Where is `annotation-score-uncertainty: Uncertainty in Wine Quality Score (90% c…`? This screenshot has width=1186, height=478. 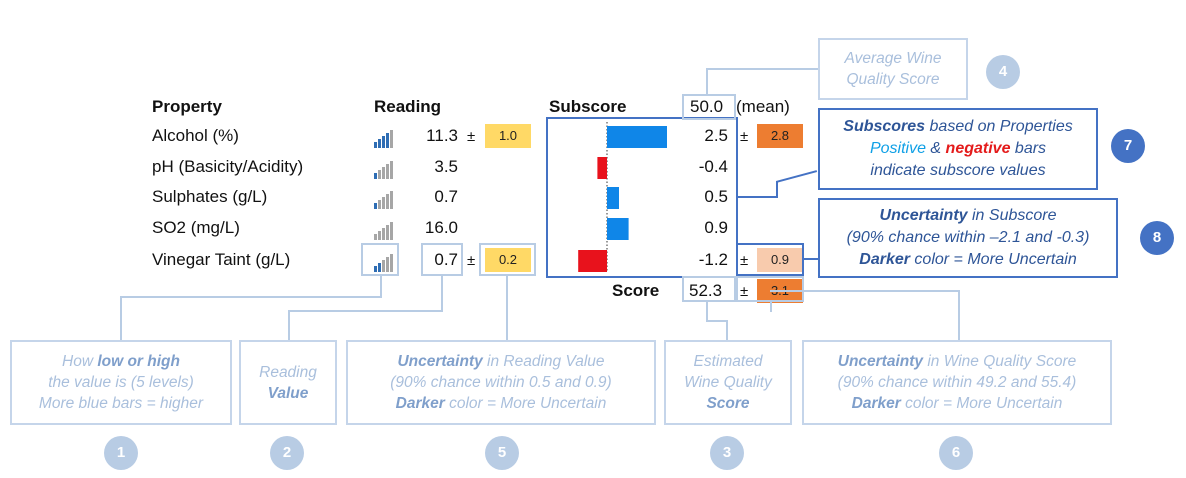
annotation-score-uncertainty: Uncertainty in Wine Quality Score (90% c… is located at coordinates (957, 382).